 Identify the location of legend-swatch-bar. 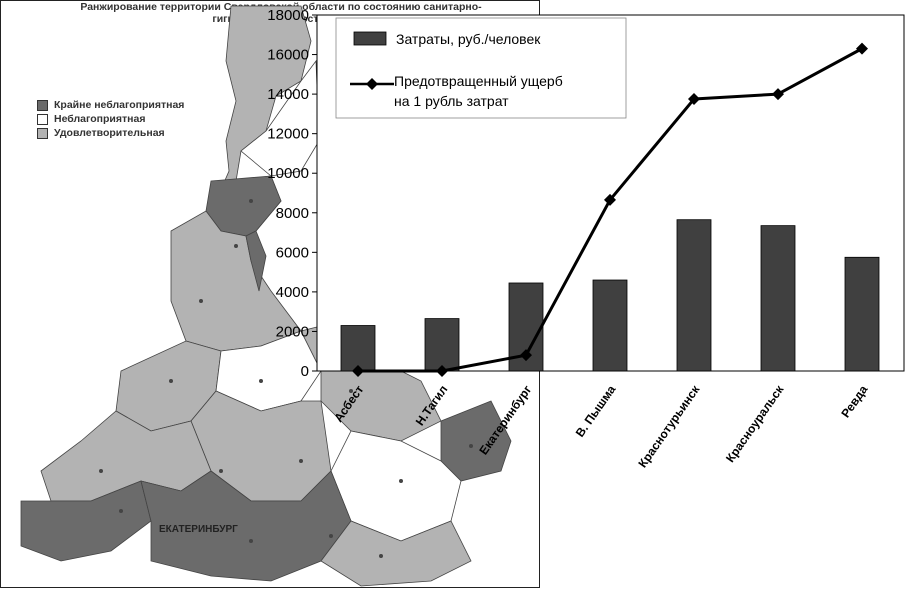
(370, 38).